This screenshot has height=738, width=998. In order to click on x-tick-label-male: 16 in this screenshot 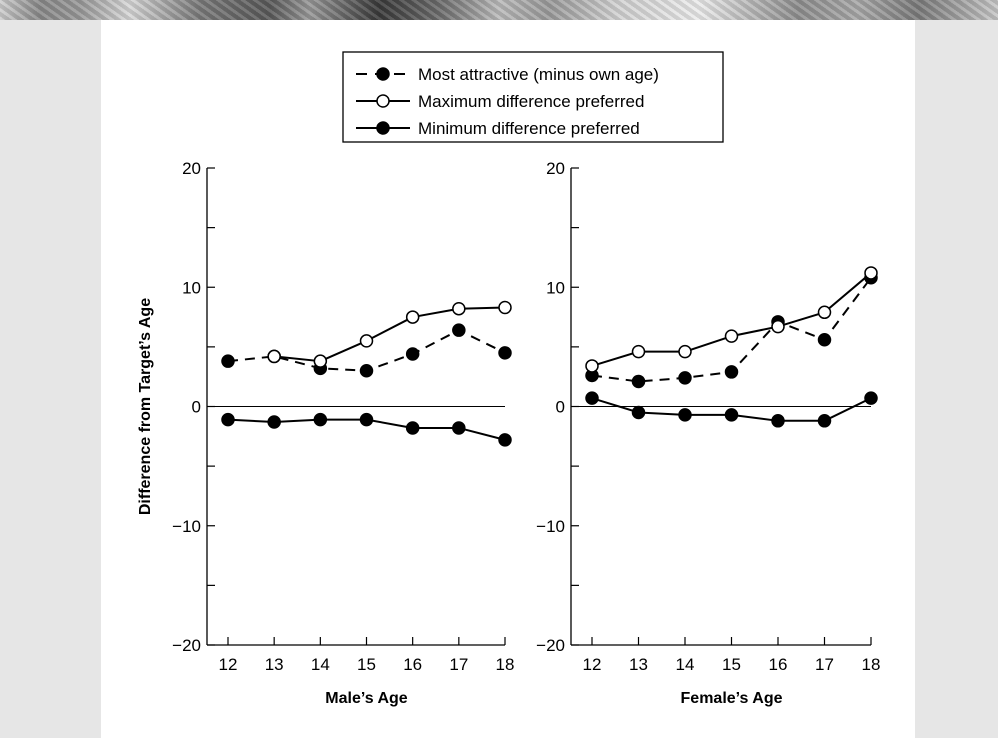, I will do `click(412, 664)`.